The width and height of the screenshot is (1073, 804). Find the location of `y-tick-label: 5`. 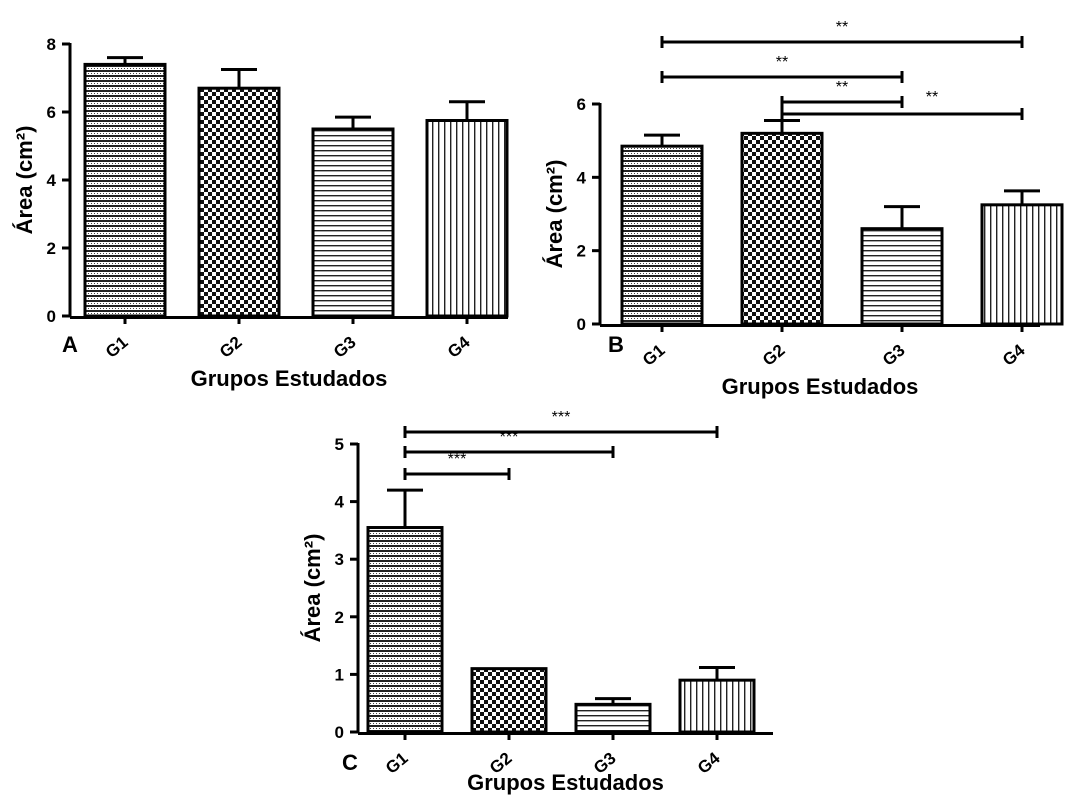

y-tick-label: 5 is located at coordinates (339, 444).